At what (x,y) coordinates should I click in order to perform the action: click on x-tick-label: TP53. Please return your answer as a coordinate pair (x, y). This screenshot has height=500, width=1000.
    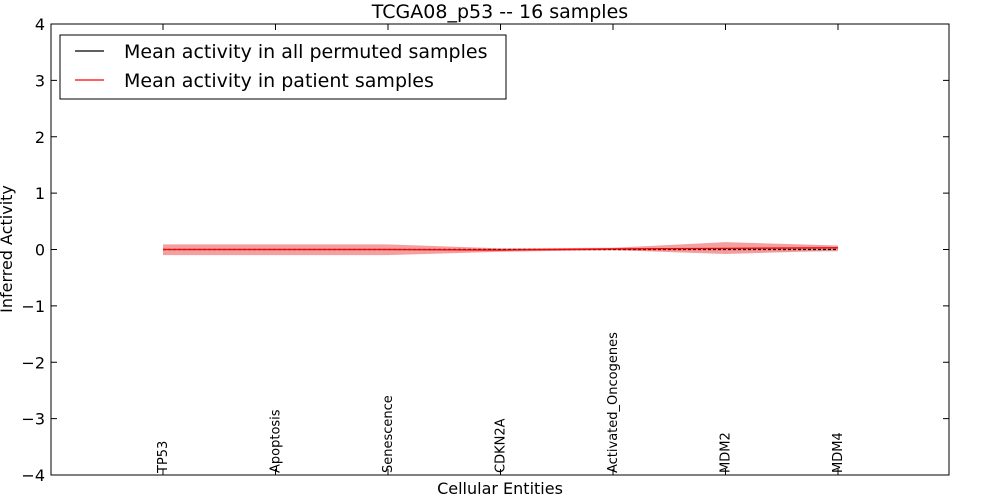
    Looking at the image, I should click on (163, 457).